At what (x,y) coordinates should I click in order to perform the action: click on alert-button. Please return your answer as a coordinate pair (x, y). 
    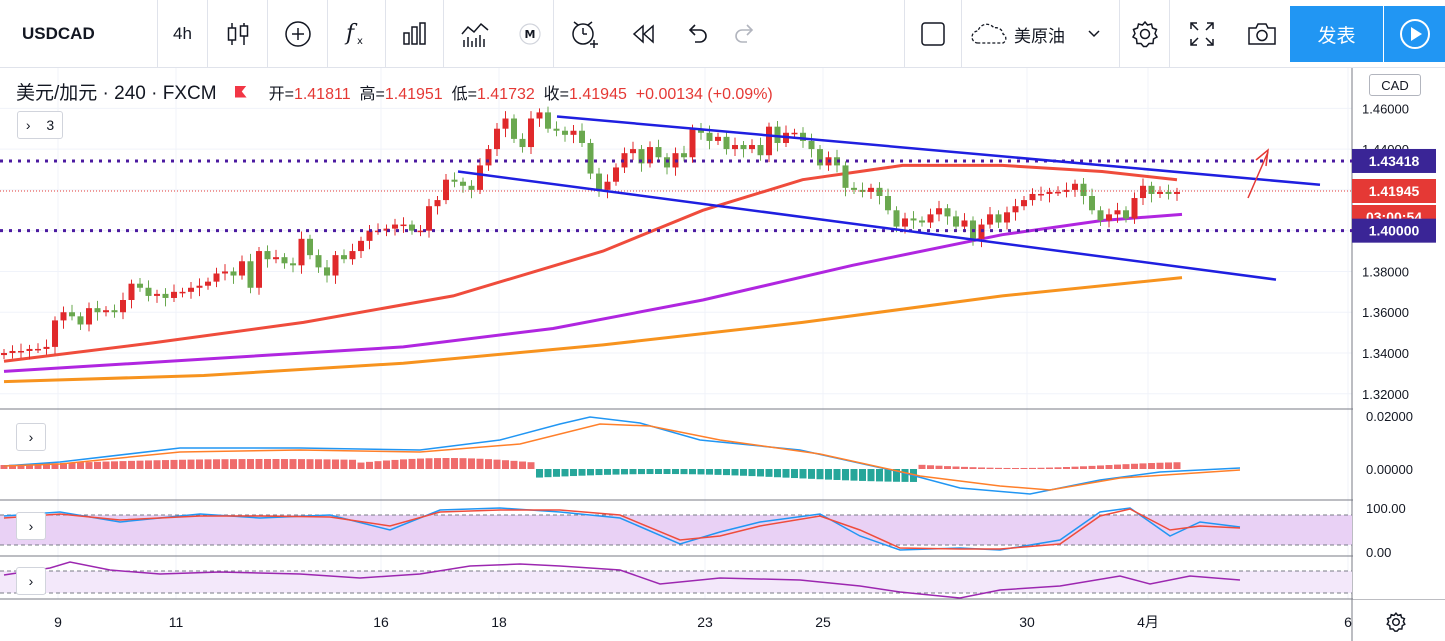
    Looking at the image, I should click on (585, 34).